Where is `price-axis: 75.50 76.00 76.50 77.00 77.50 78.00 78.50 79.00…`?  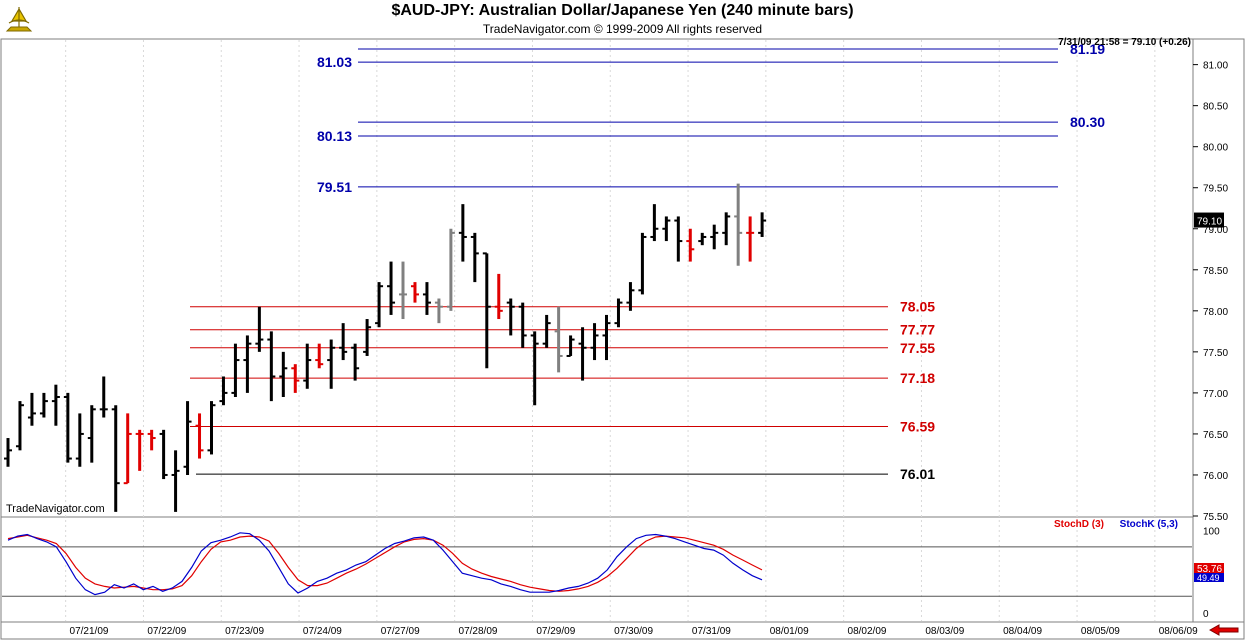
price-axis: 75.50 76.00 76.50 77.00 77.50 78.00 78.50 79.00… is located at coordinates (1210, 292).